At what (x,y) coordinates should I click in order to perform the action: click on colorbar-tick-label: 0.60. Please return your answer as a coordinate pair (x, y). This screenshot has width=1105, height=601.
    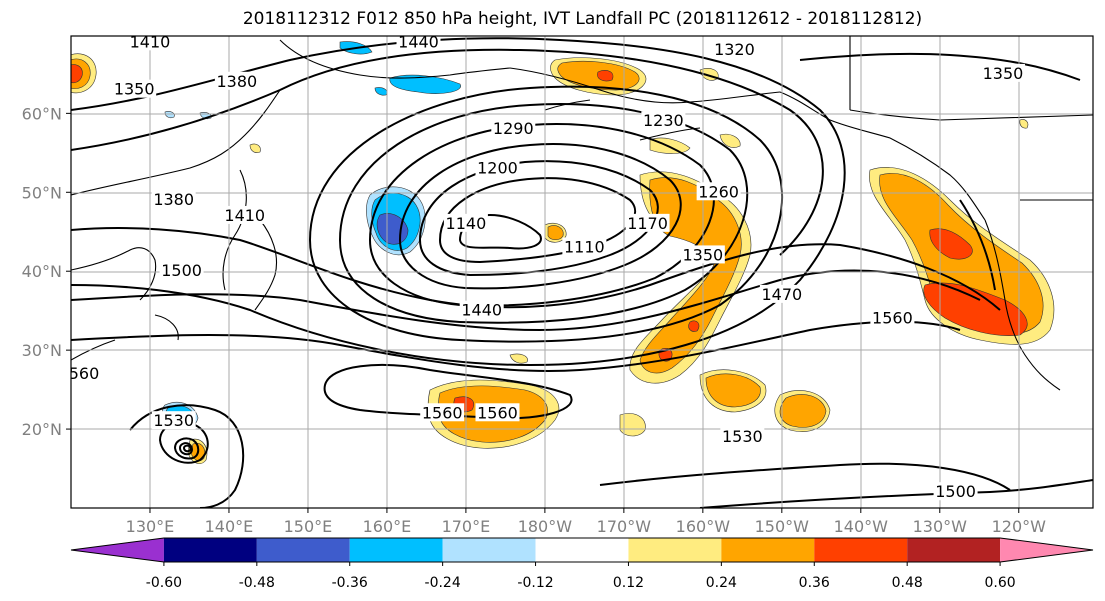
    Looking at the image, I should click on (1000, 583).